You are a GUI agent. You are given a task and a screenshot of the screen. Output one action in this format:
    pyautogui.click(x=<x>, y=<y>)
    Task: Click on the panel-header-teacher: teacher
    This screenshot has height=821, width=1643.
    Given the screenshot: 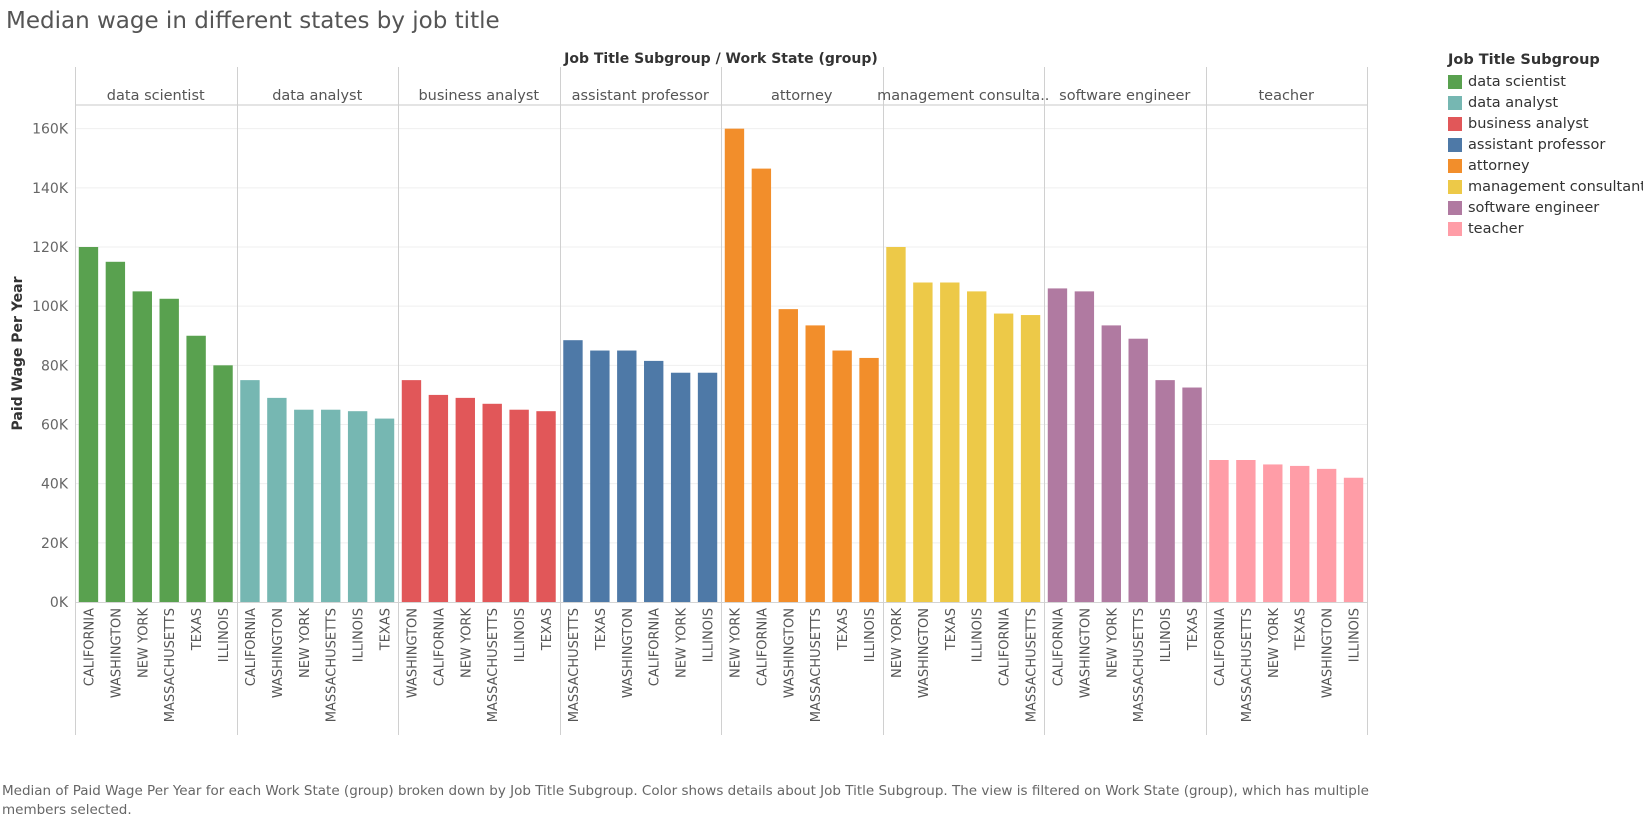 What is the action you would take?
    pyautogui.click(x=1286, y=96)
    